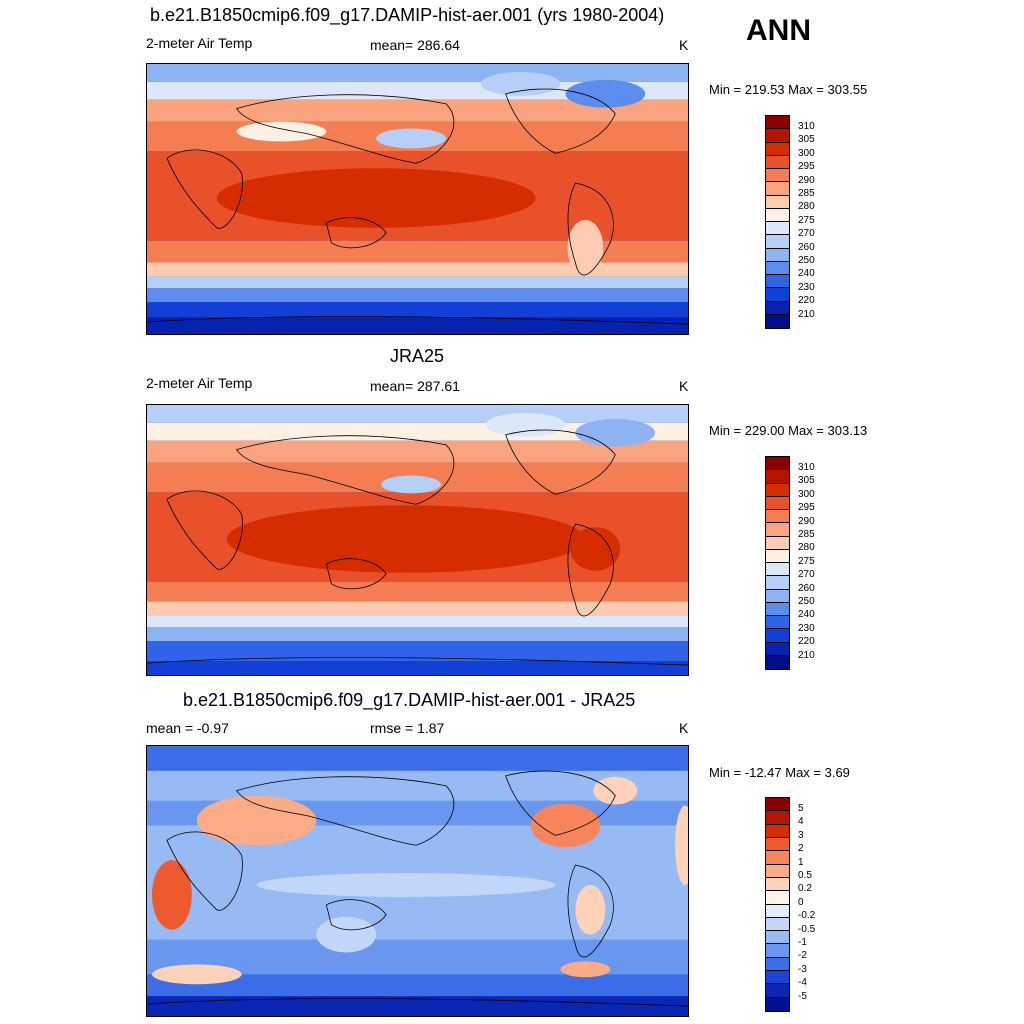 Image resolution: width=1024 pixels, height=1024 pixels. Describe the element at coordinates (807, 929) in the screenshot. I see `colorbar-tick-label: -0.5` at that location.